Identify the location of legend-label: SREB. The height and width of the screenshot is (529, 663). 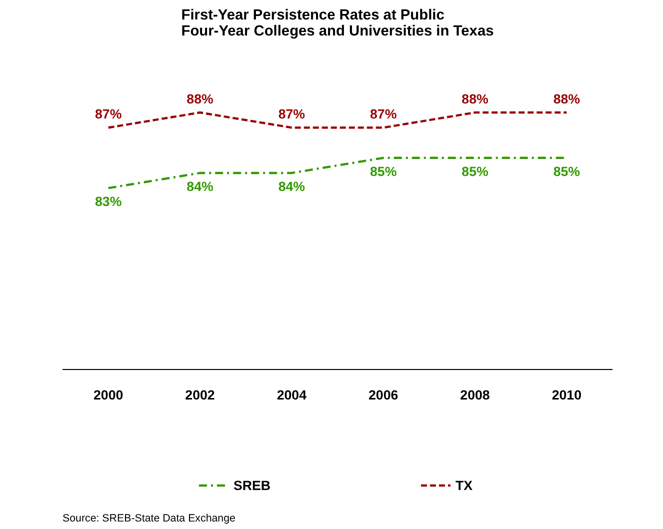
(252, 485).